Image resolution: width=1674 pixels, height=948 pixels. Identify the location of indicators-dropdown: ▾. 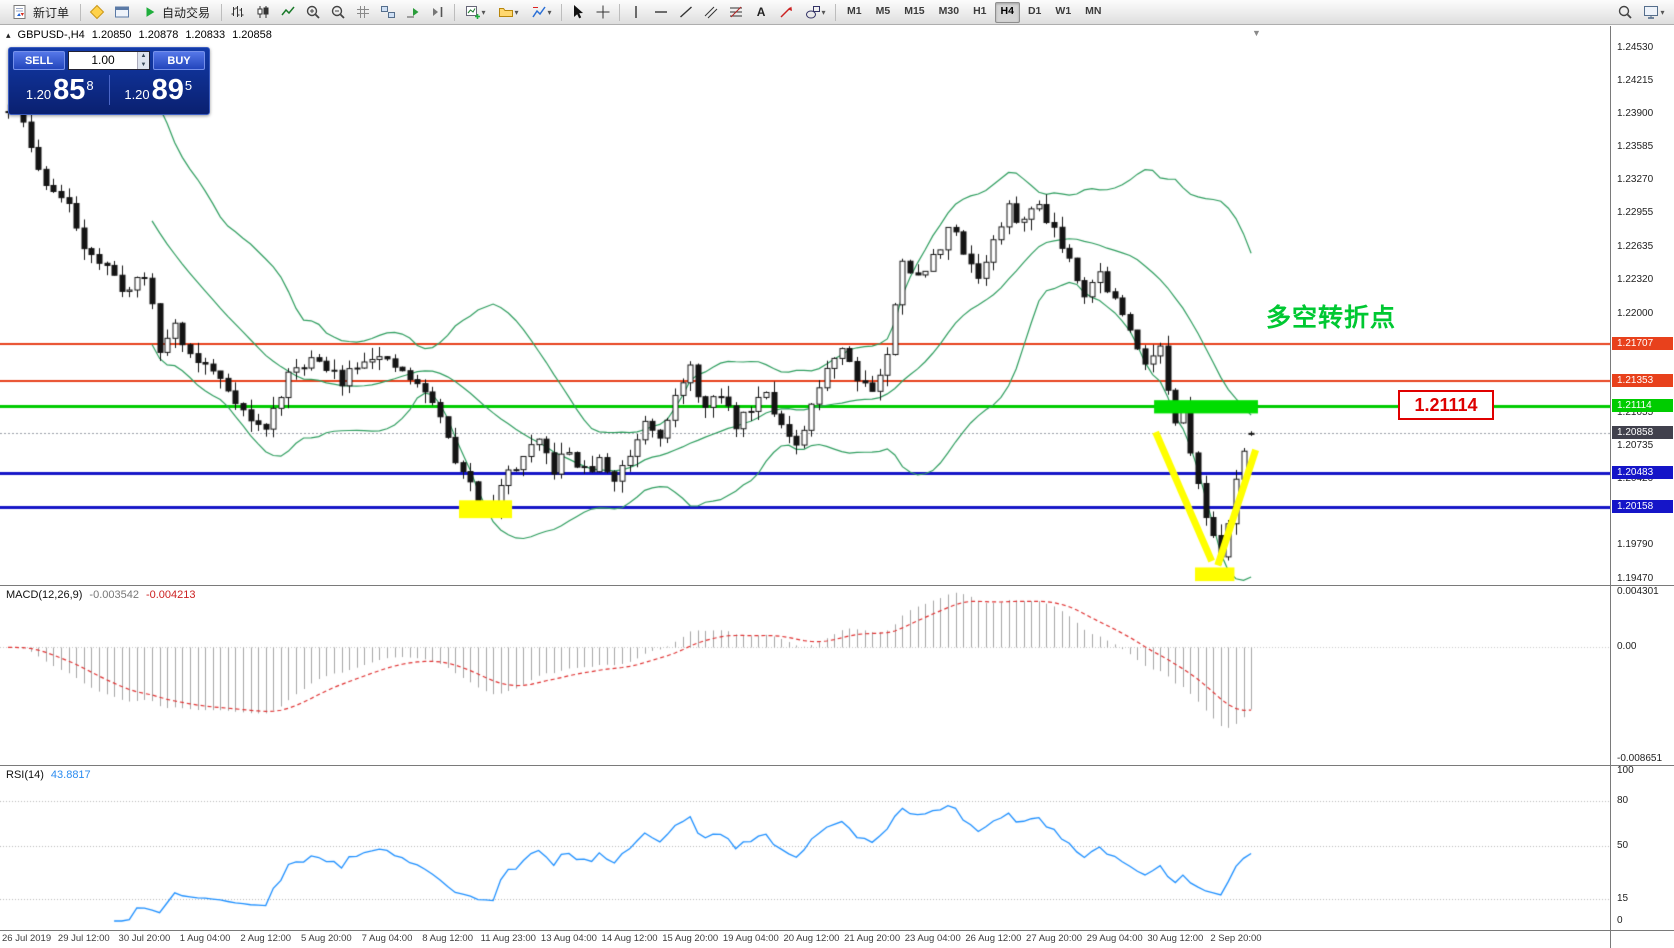
(541, 12).